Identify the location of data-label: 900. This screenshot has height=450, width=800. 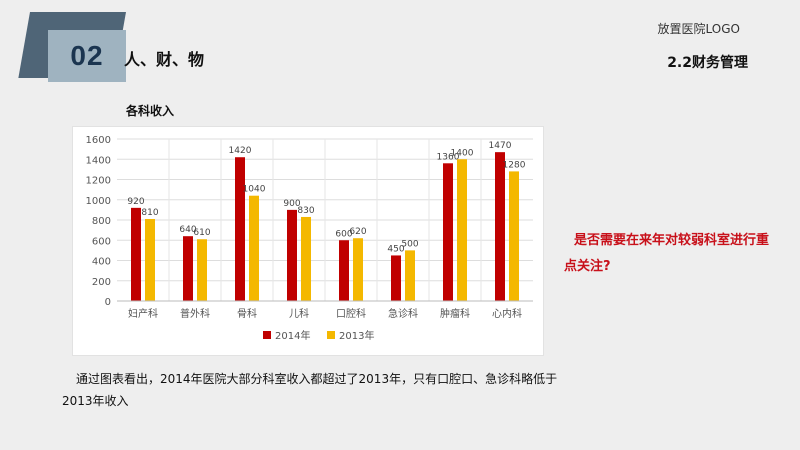
(291, 204).